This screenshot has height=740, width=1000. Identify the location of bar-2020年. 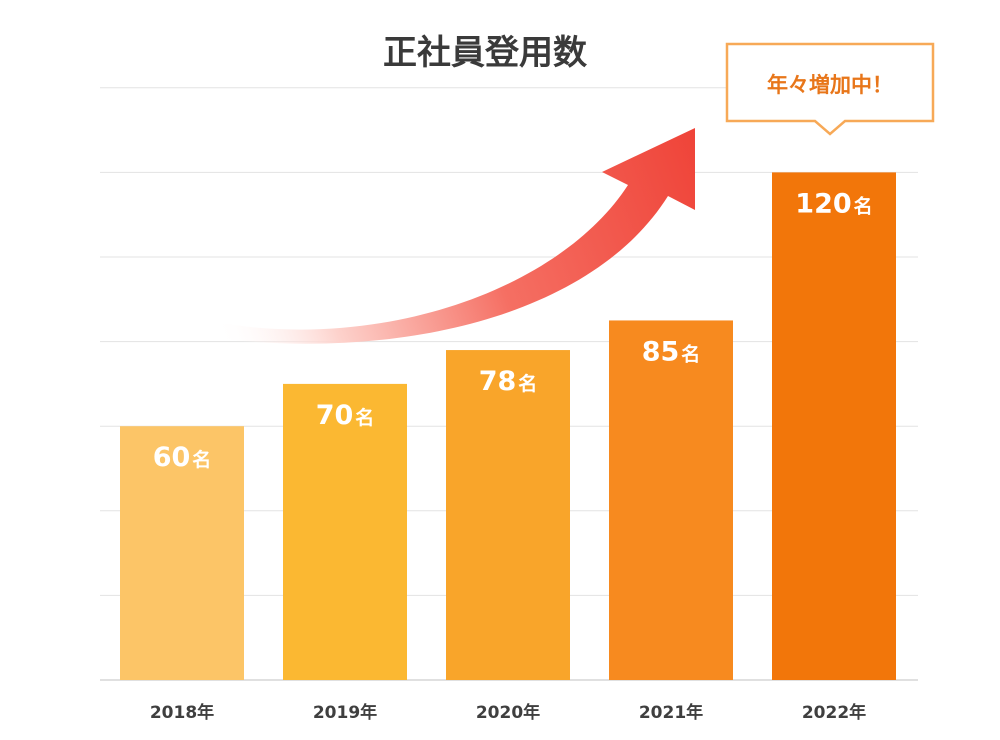
(508, 515).